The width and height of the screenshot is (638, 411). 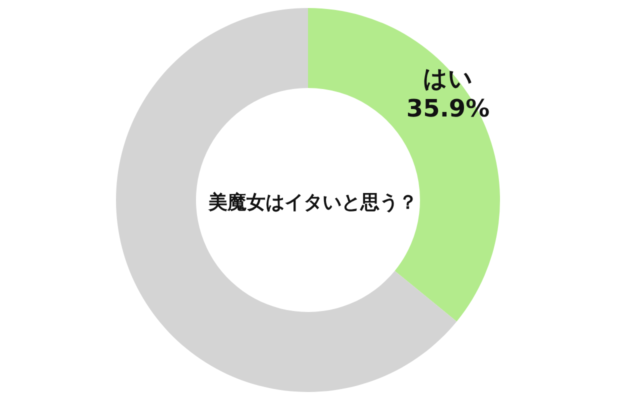 What do you see at coordinates (448, 78) in the screenshot?
I see `slice-label: はい` at bounding box center [448, 78].